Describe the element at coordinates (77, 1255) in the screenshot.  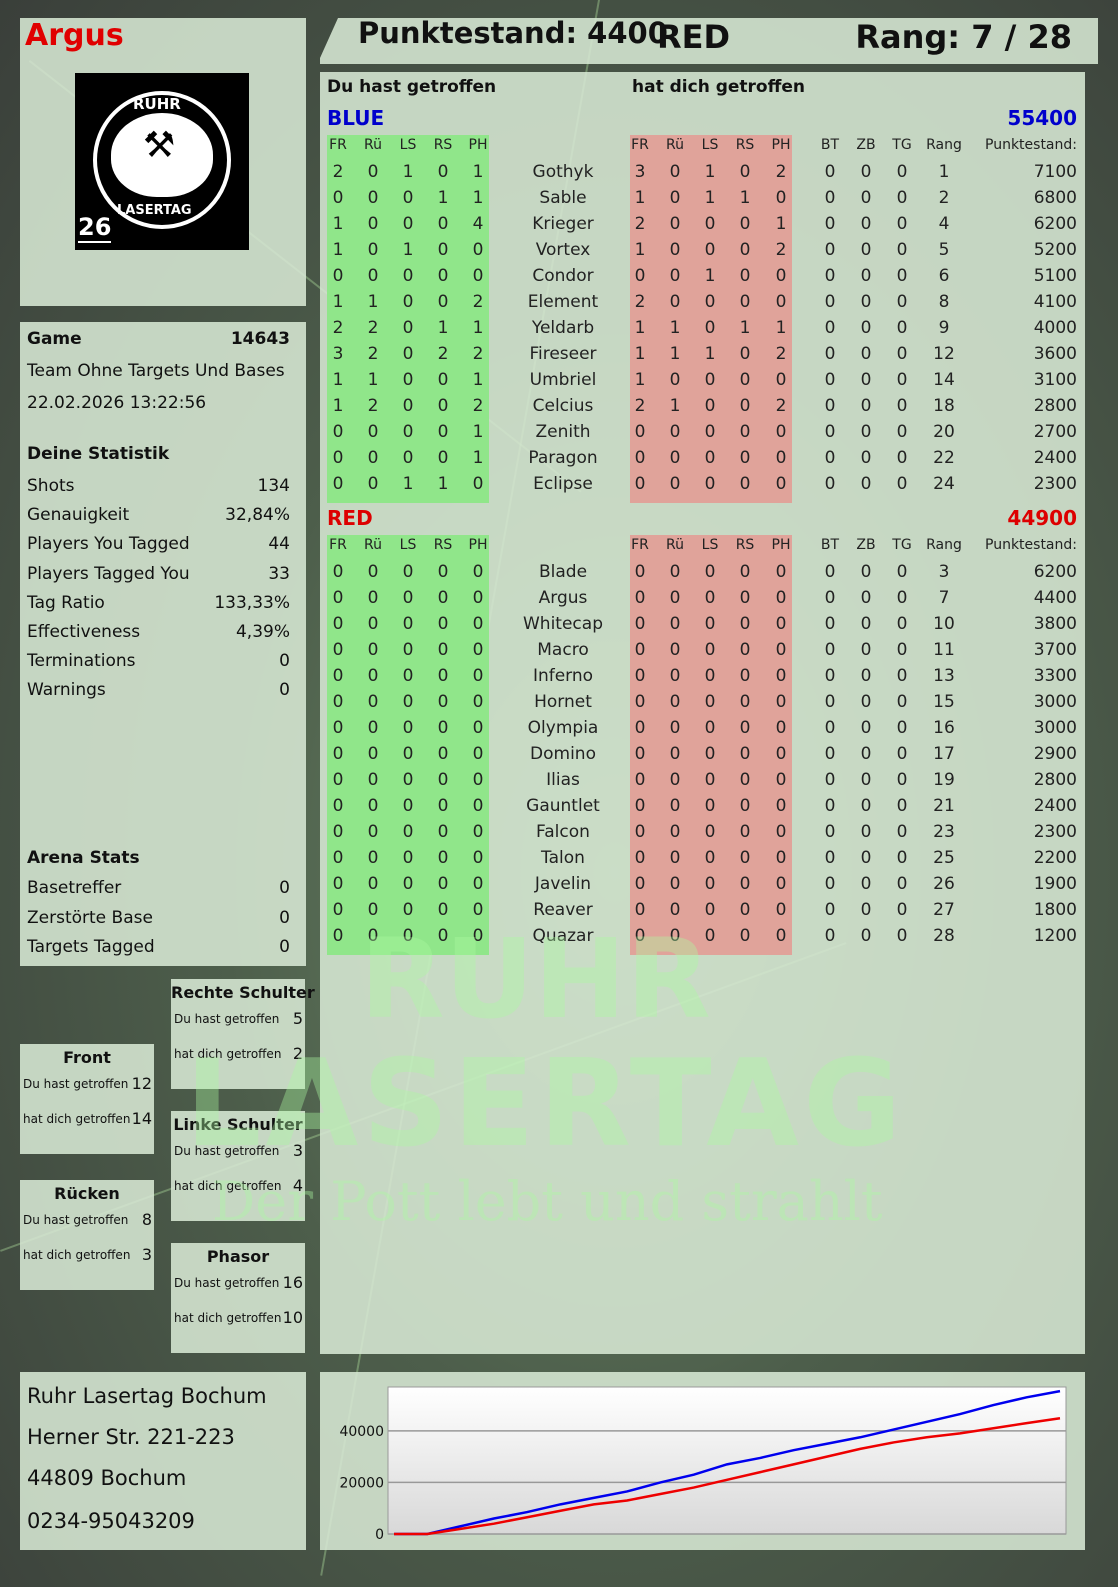
I see `hitzone-hit-you-label: hat dich getroffen` at that location.